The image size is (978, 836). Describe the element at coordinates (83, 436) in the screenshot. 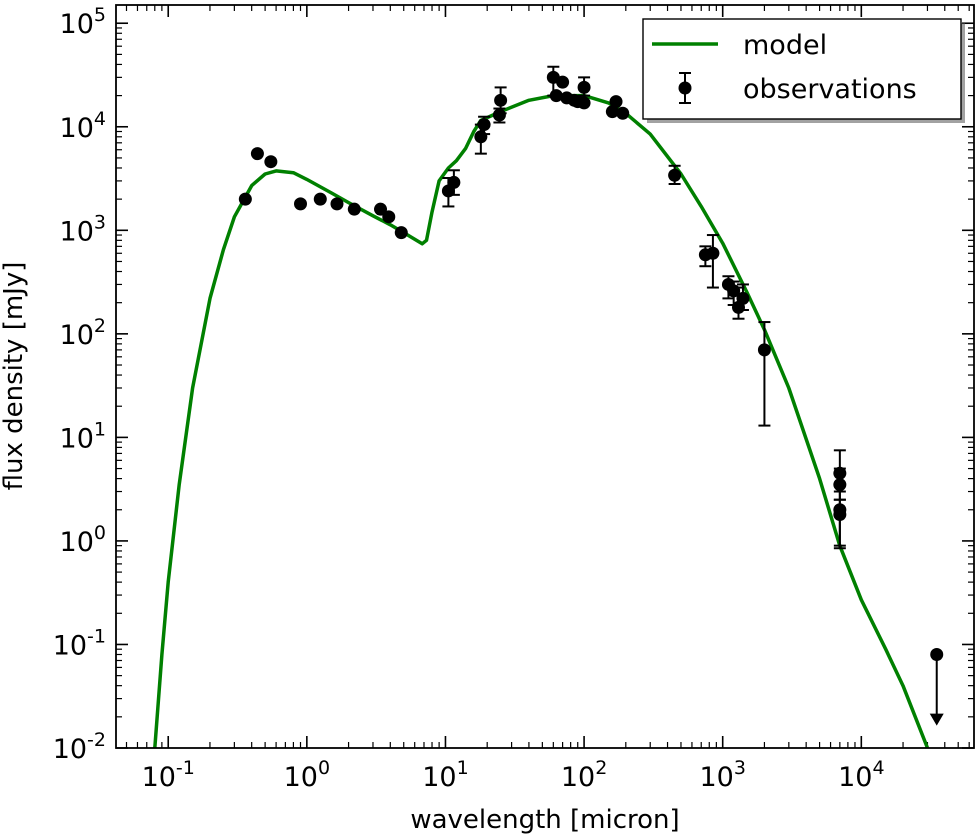

I see `y-tick-label: 10¹` at that location.